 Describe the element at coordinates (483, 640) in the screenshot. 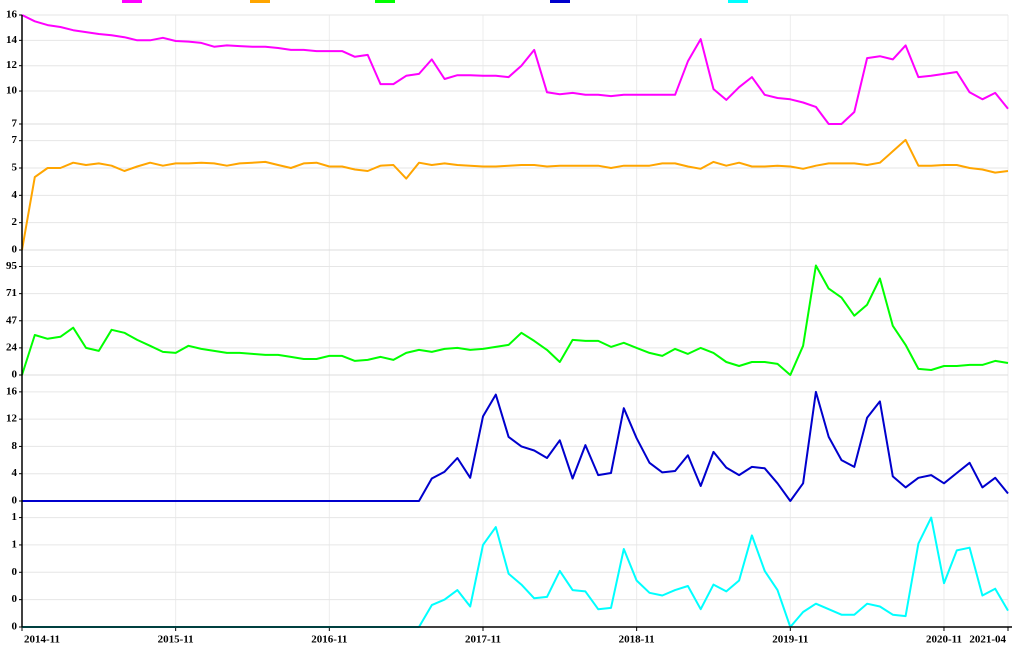

I see `x-tick-label: 2017-11` at that location.